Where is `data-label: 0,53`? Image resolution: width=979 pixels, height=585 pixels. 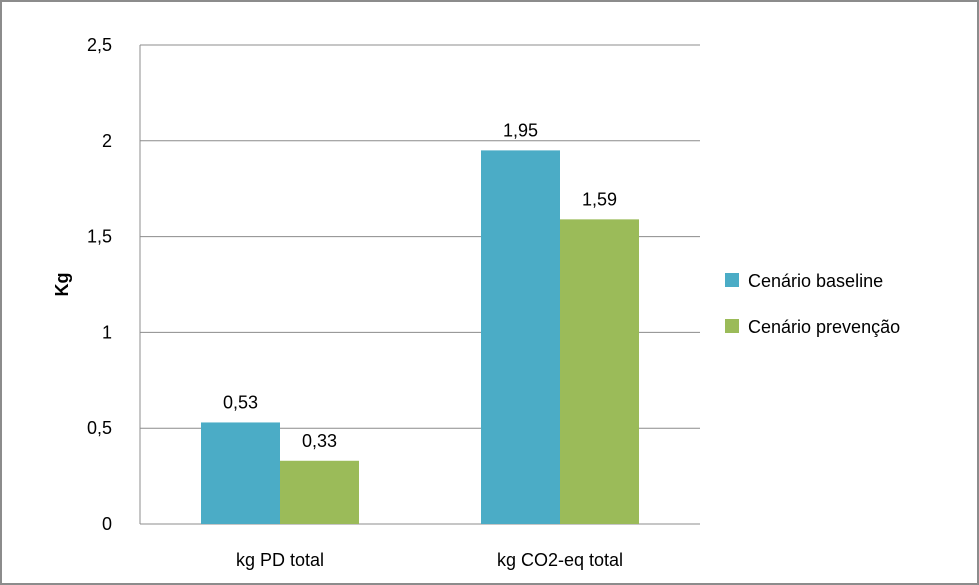 data-label: 0,53 is located at coordinates (240, 402).